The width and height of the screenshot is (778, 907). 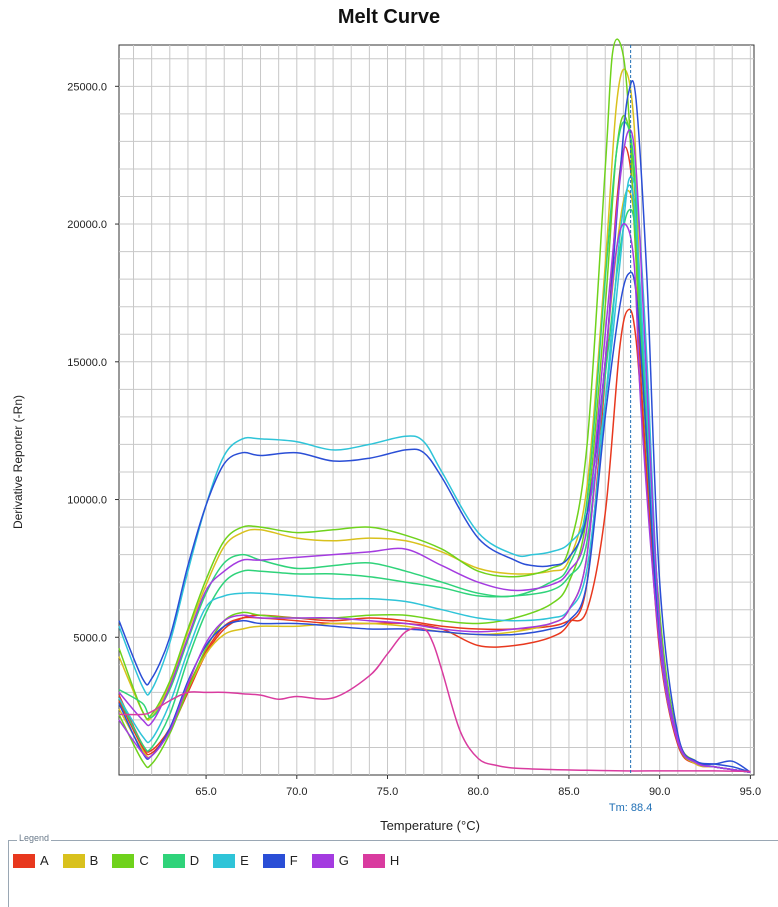 I want to click on y-tick-label: 25000.0, so click(x=87, y=87).